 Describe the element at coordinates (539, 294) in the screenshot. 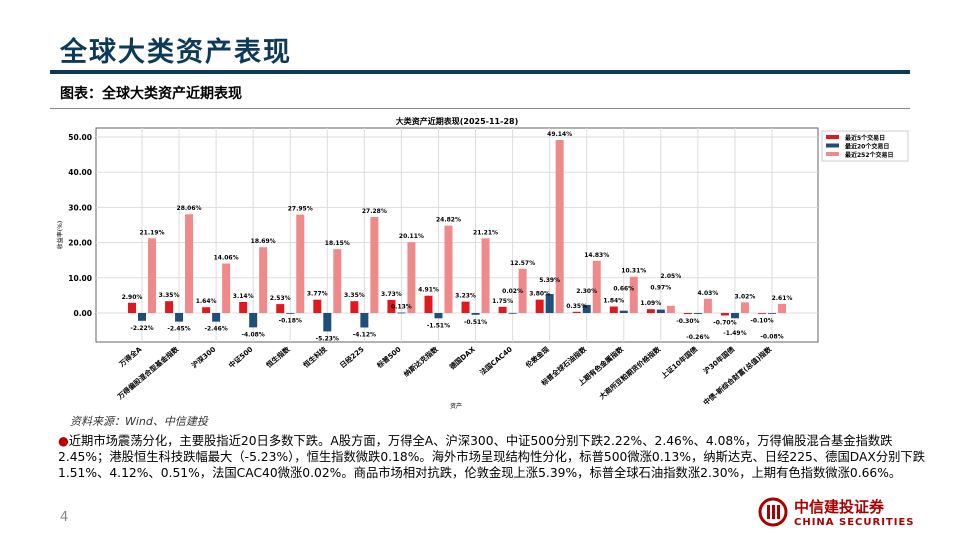

I see `data-label: 3.80%` at that location.